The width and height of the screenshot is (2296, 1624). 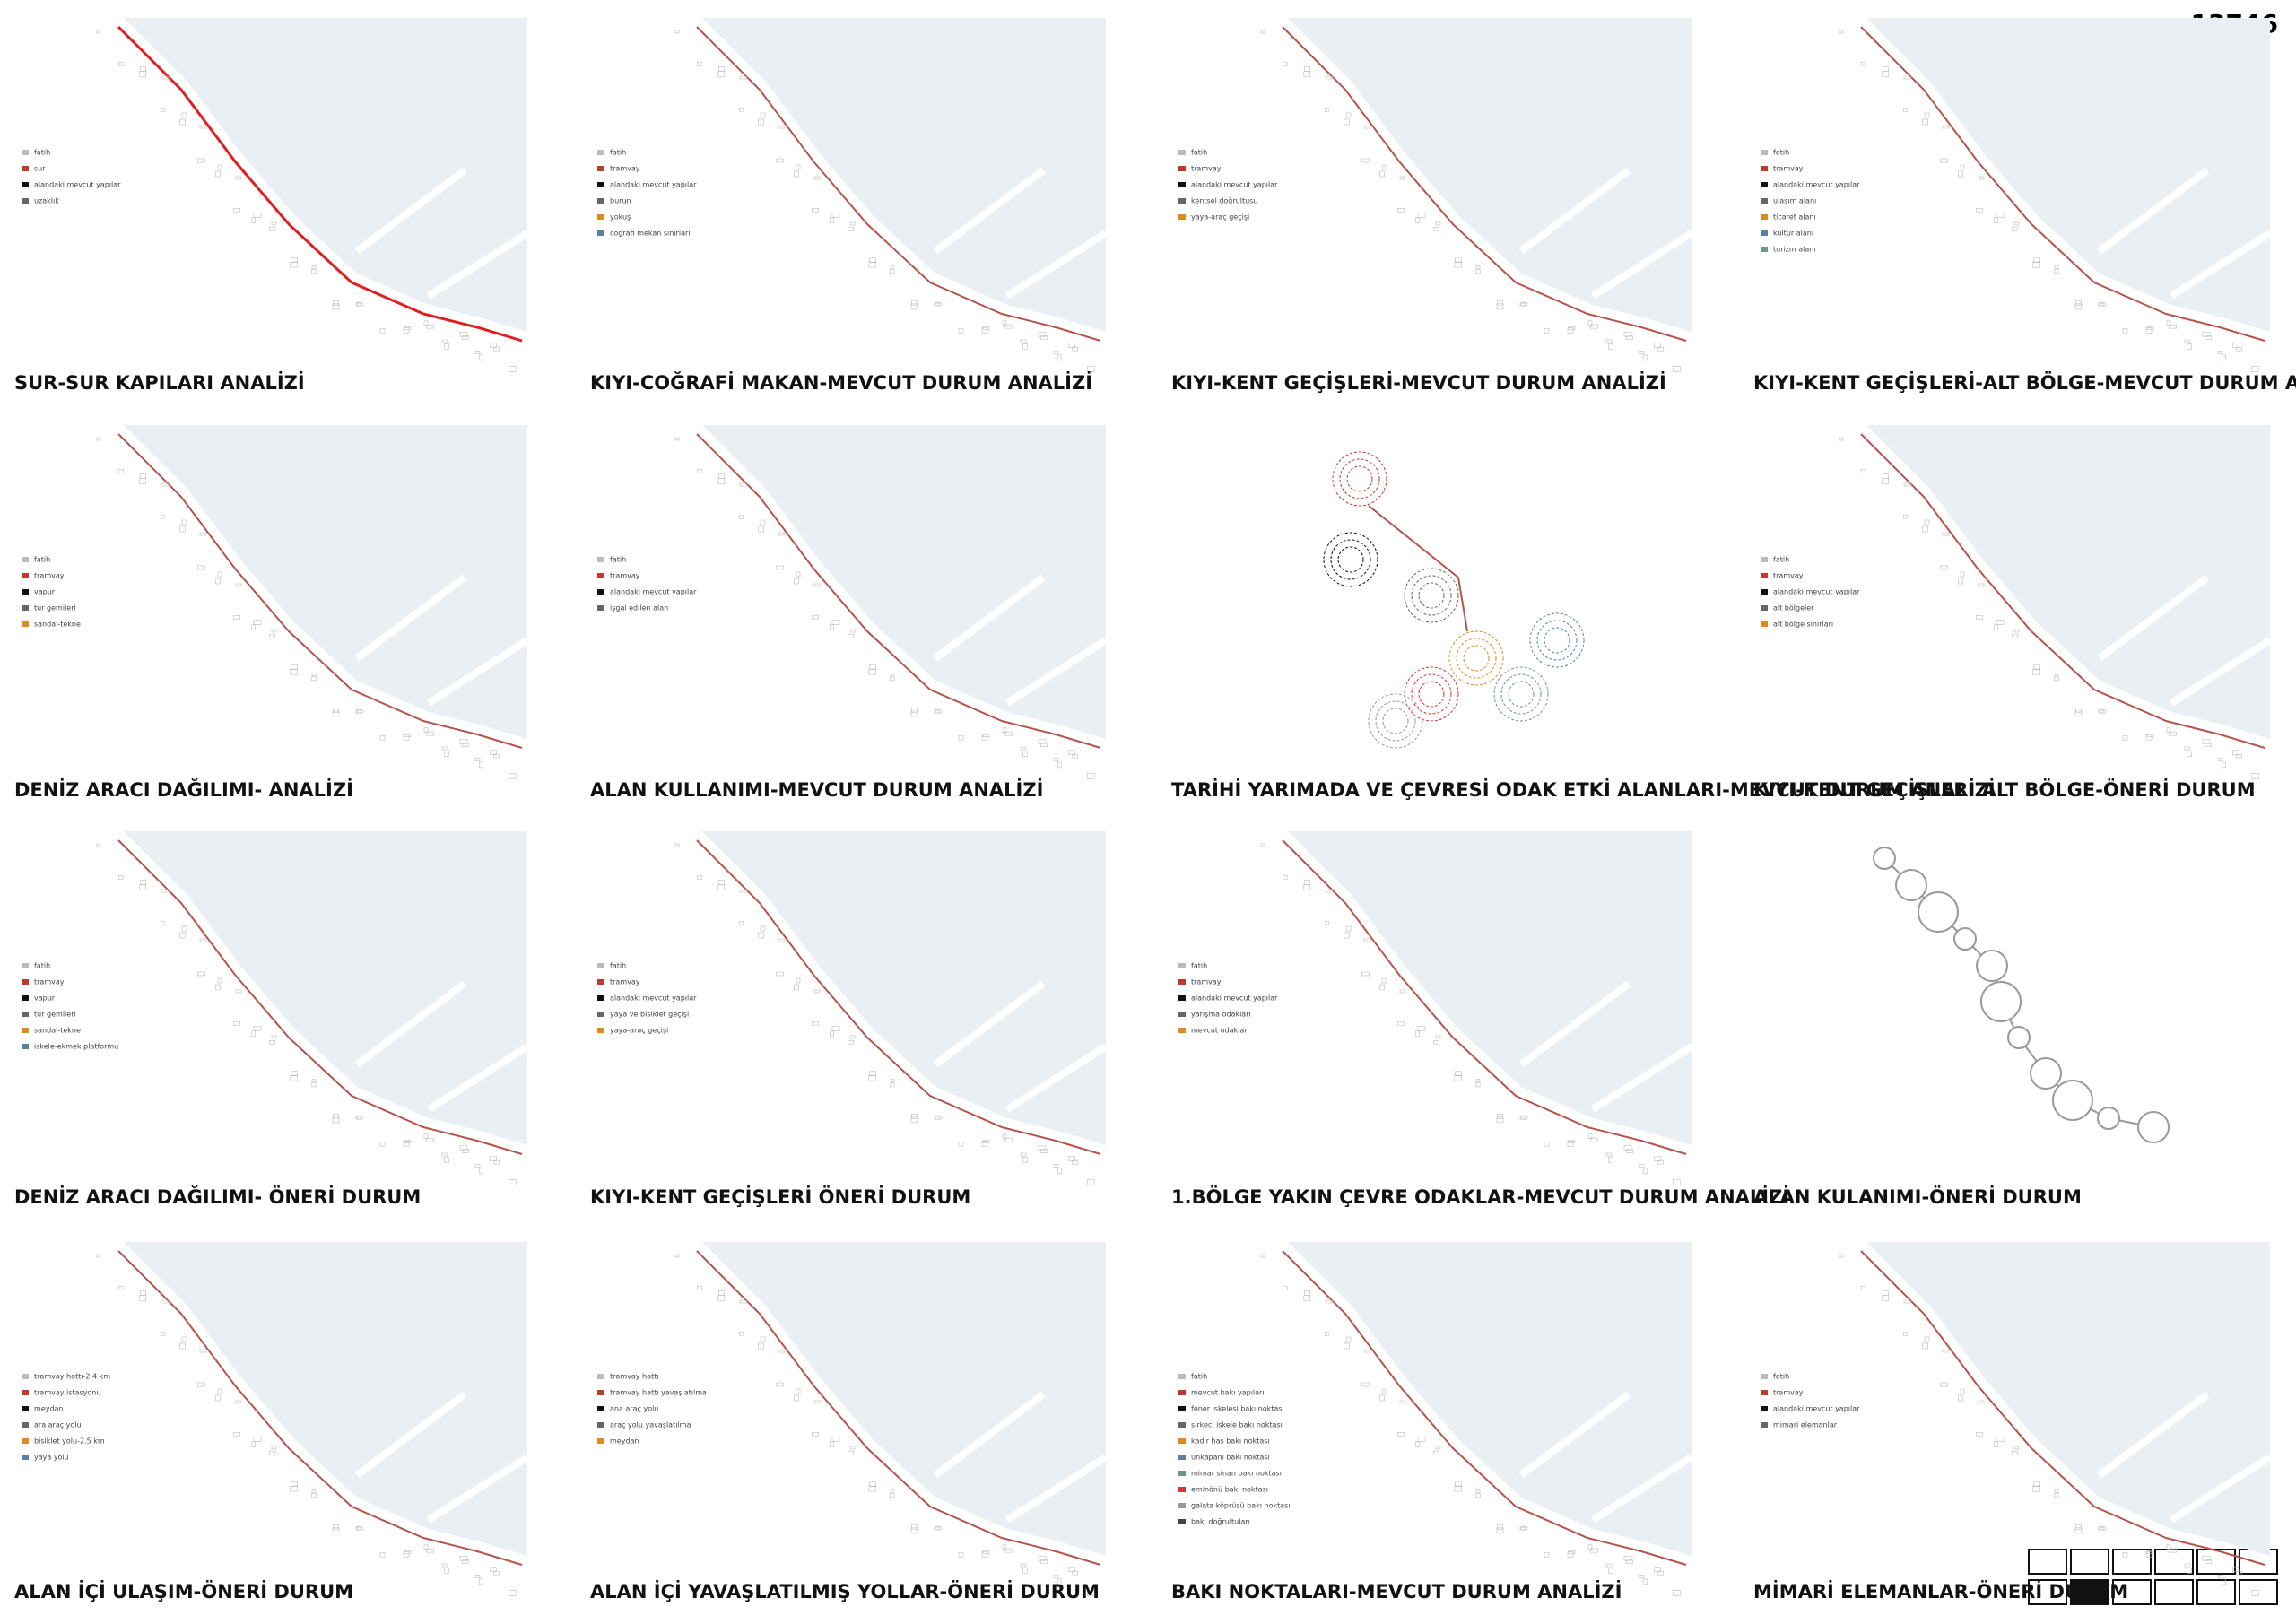 What do you see at coordinates (1236, 1474) in the screenshot?
I see `legend-label: mimar sinan bakı noktası` at bounding box center [1236, 1474].